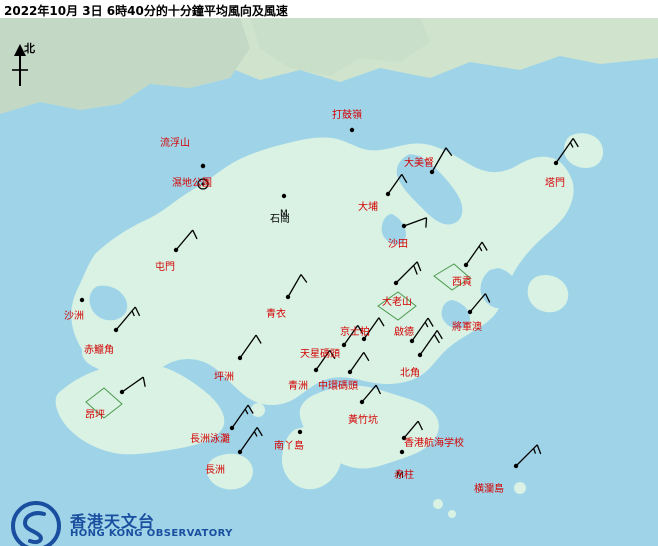 The image size is (658, 546). What do you see at coordinates (434, 443) in the screenshot?
I see `station-label: 香港航海学校` at bounding box center [434, 443].